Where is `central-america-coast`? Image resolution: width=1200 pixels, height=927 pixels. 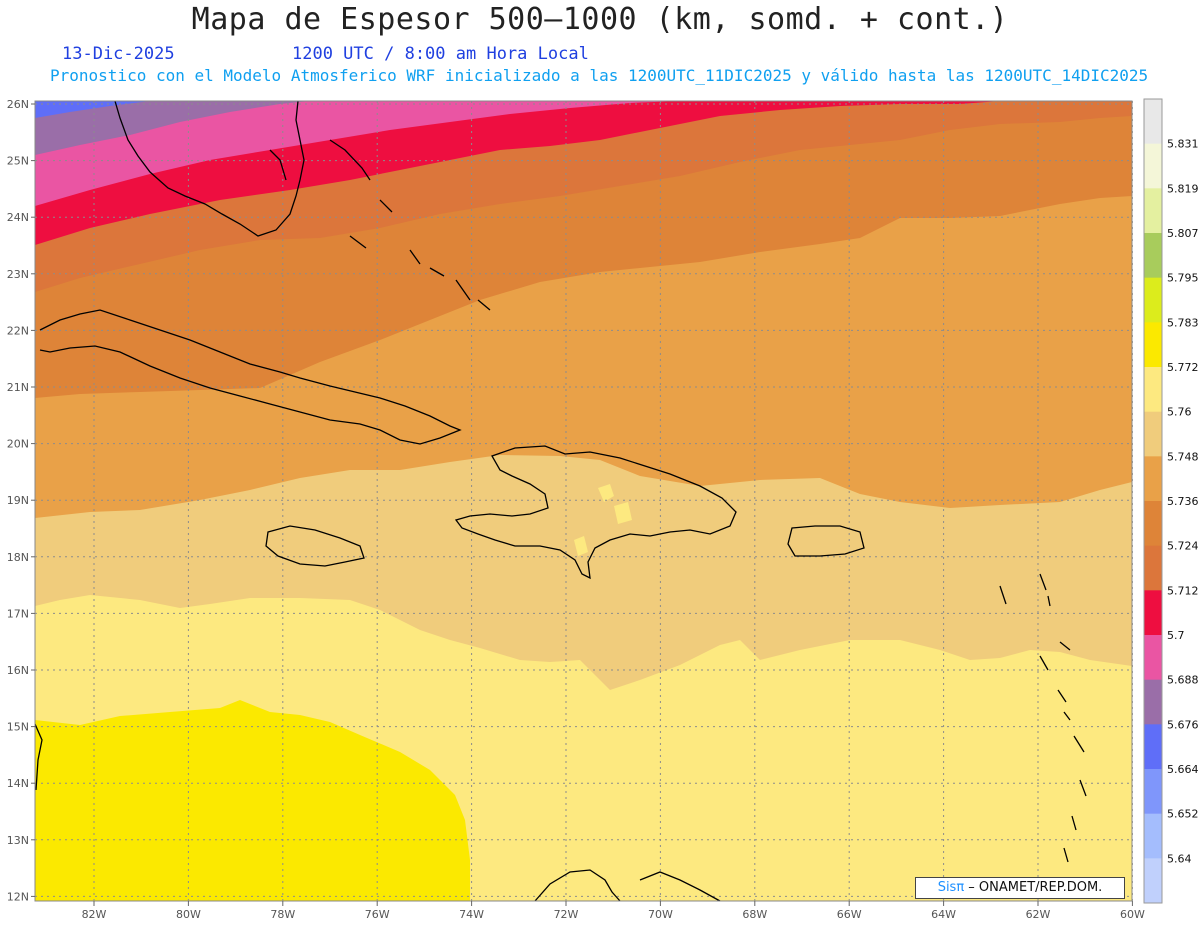
central-america-coast is located at coordinates (38, 757).